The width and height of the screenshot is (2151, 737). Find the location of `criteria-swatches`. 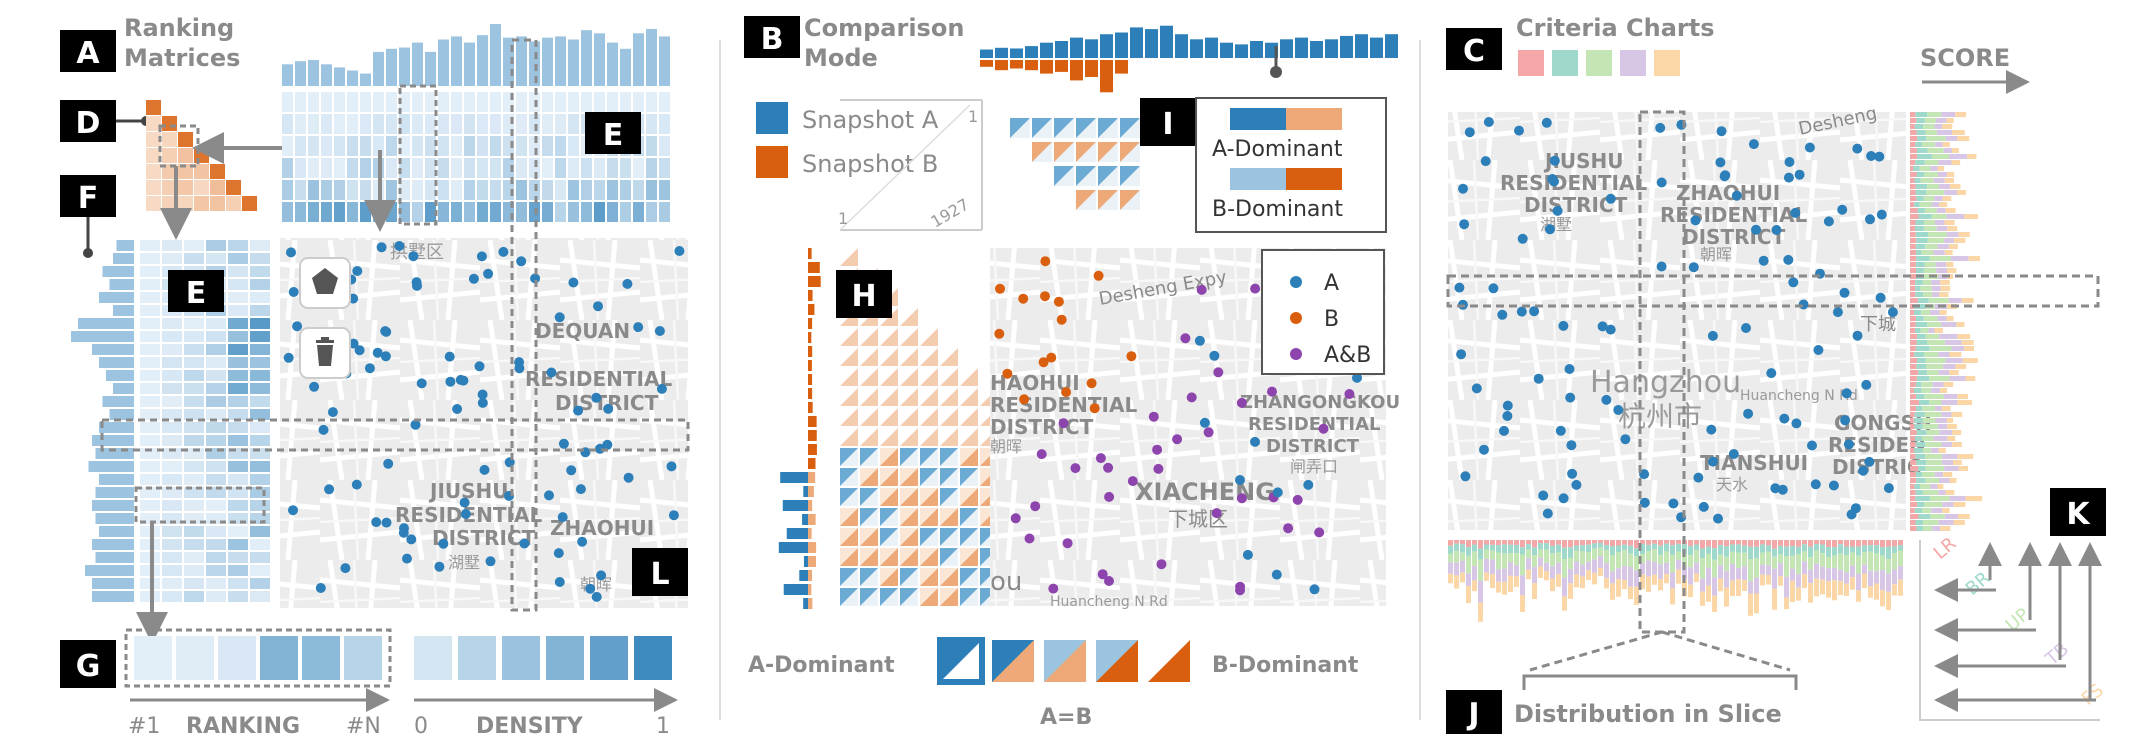

criteria-swatches is located at coordinates (1599, 63).